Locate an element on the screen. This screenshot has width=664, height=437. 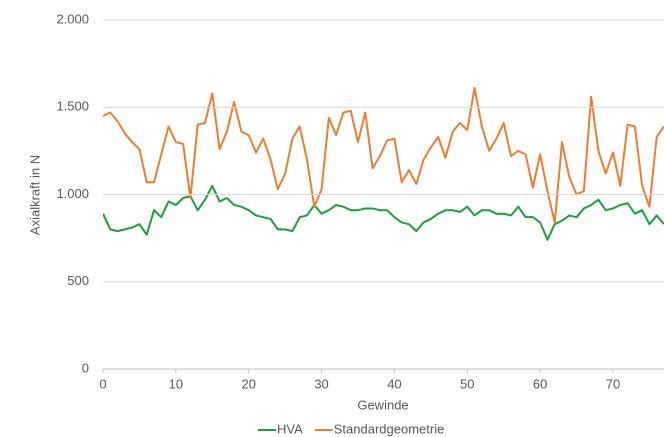
x-tick-label: 60 is located at coordinates (540, 383).